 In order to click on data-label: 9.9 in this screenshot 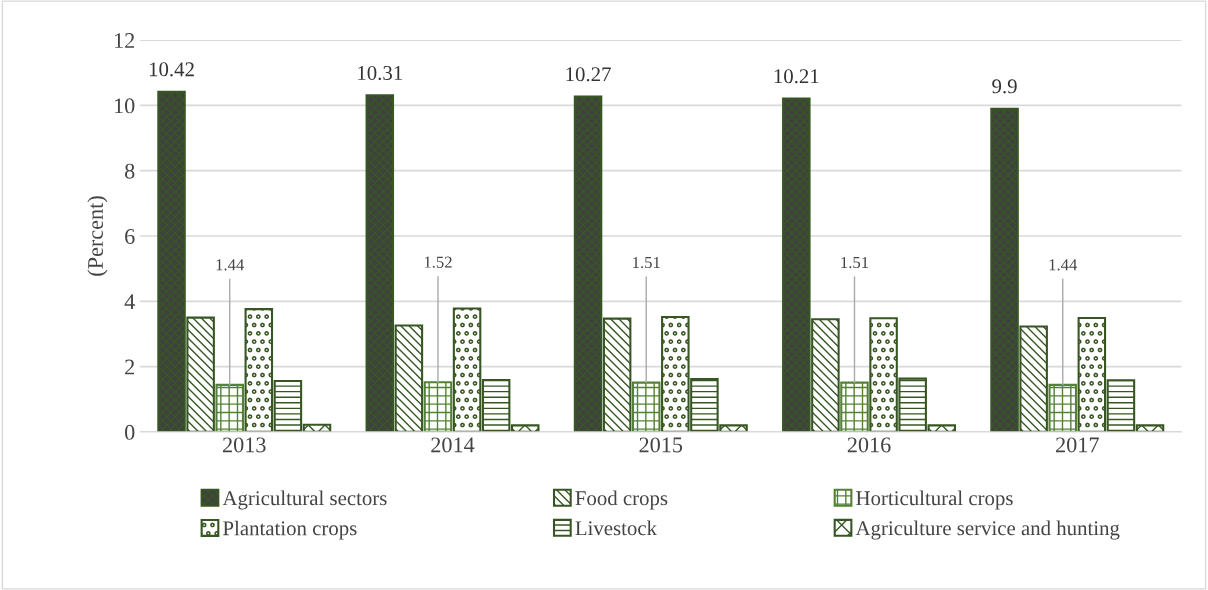, I will do `click(1004, 86)`.